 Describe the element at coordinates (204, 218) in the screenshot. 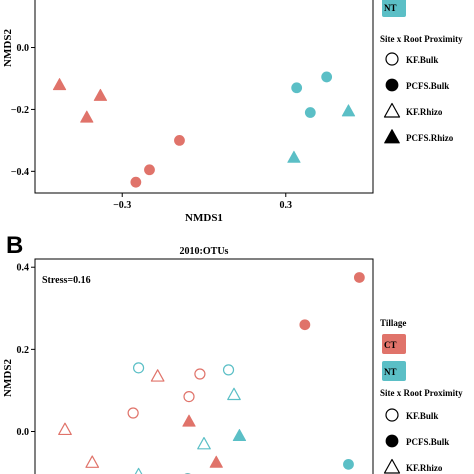

I see `panel-a-xlabel: NMDS1` at that location.